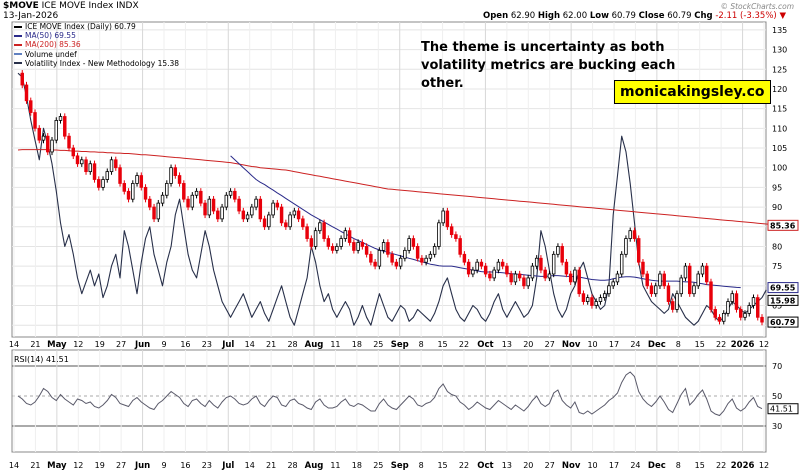 Image resolution: width=800 pixels, height=475 pixels. I want to click on rsi-x-tick-label: 24, so click(635, 465).